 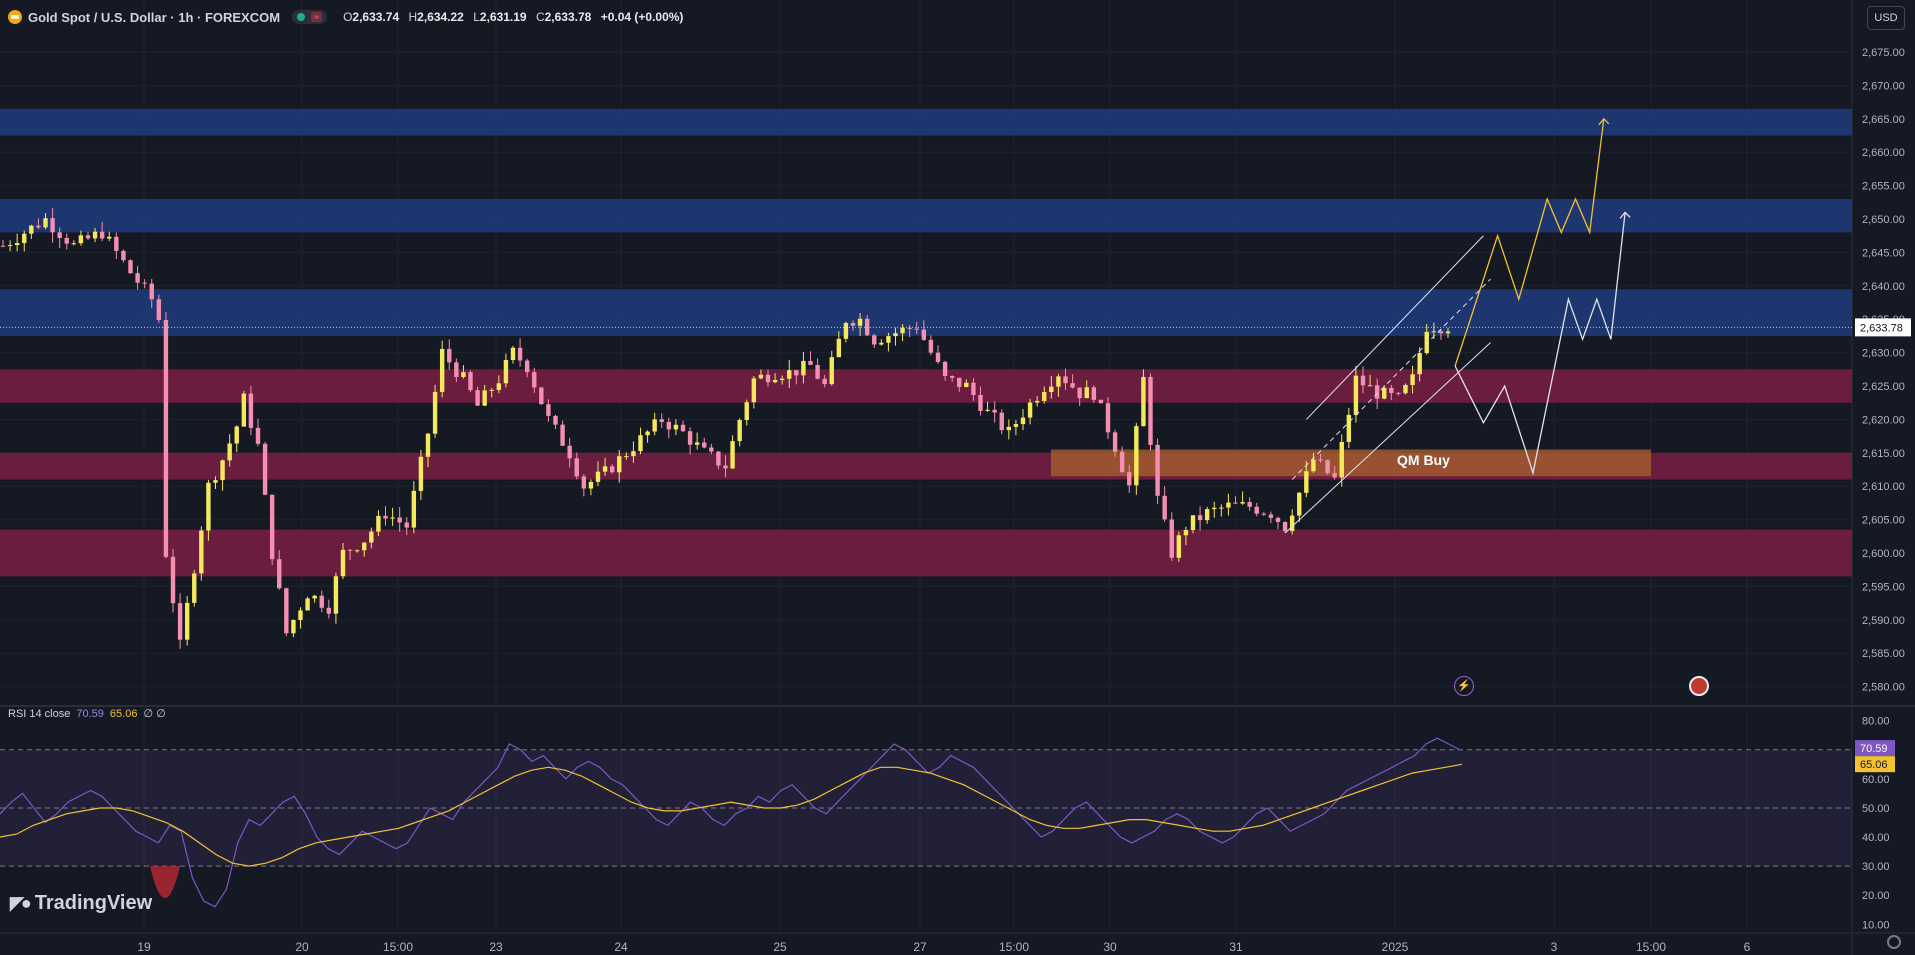 I want to click on symbol-title: Gold Spot / U.S. Dollar · 1h · FOREXCOM, so click(x=154, y=17).